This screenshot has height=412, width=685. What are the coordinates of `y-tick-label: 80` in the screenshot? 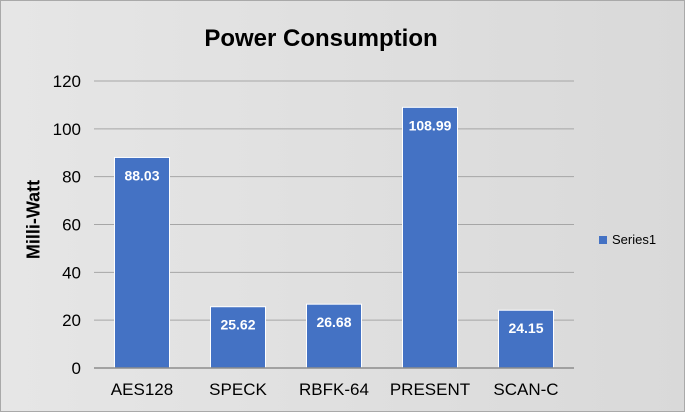 It's located at (71, 177).